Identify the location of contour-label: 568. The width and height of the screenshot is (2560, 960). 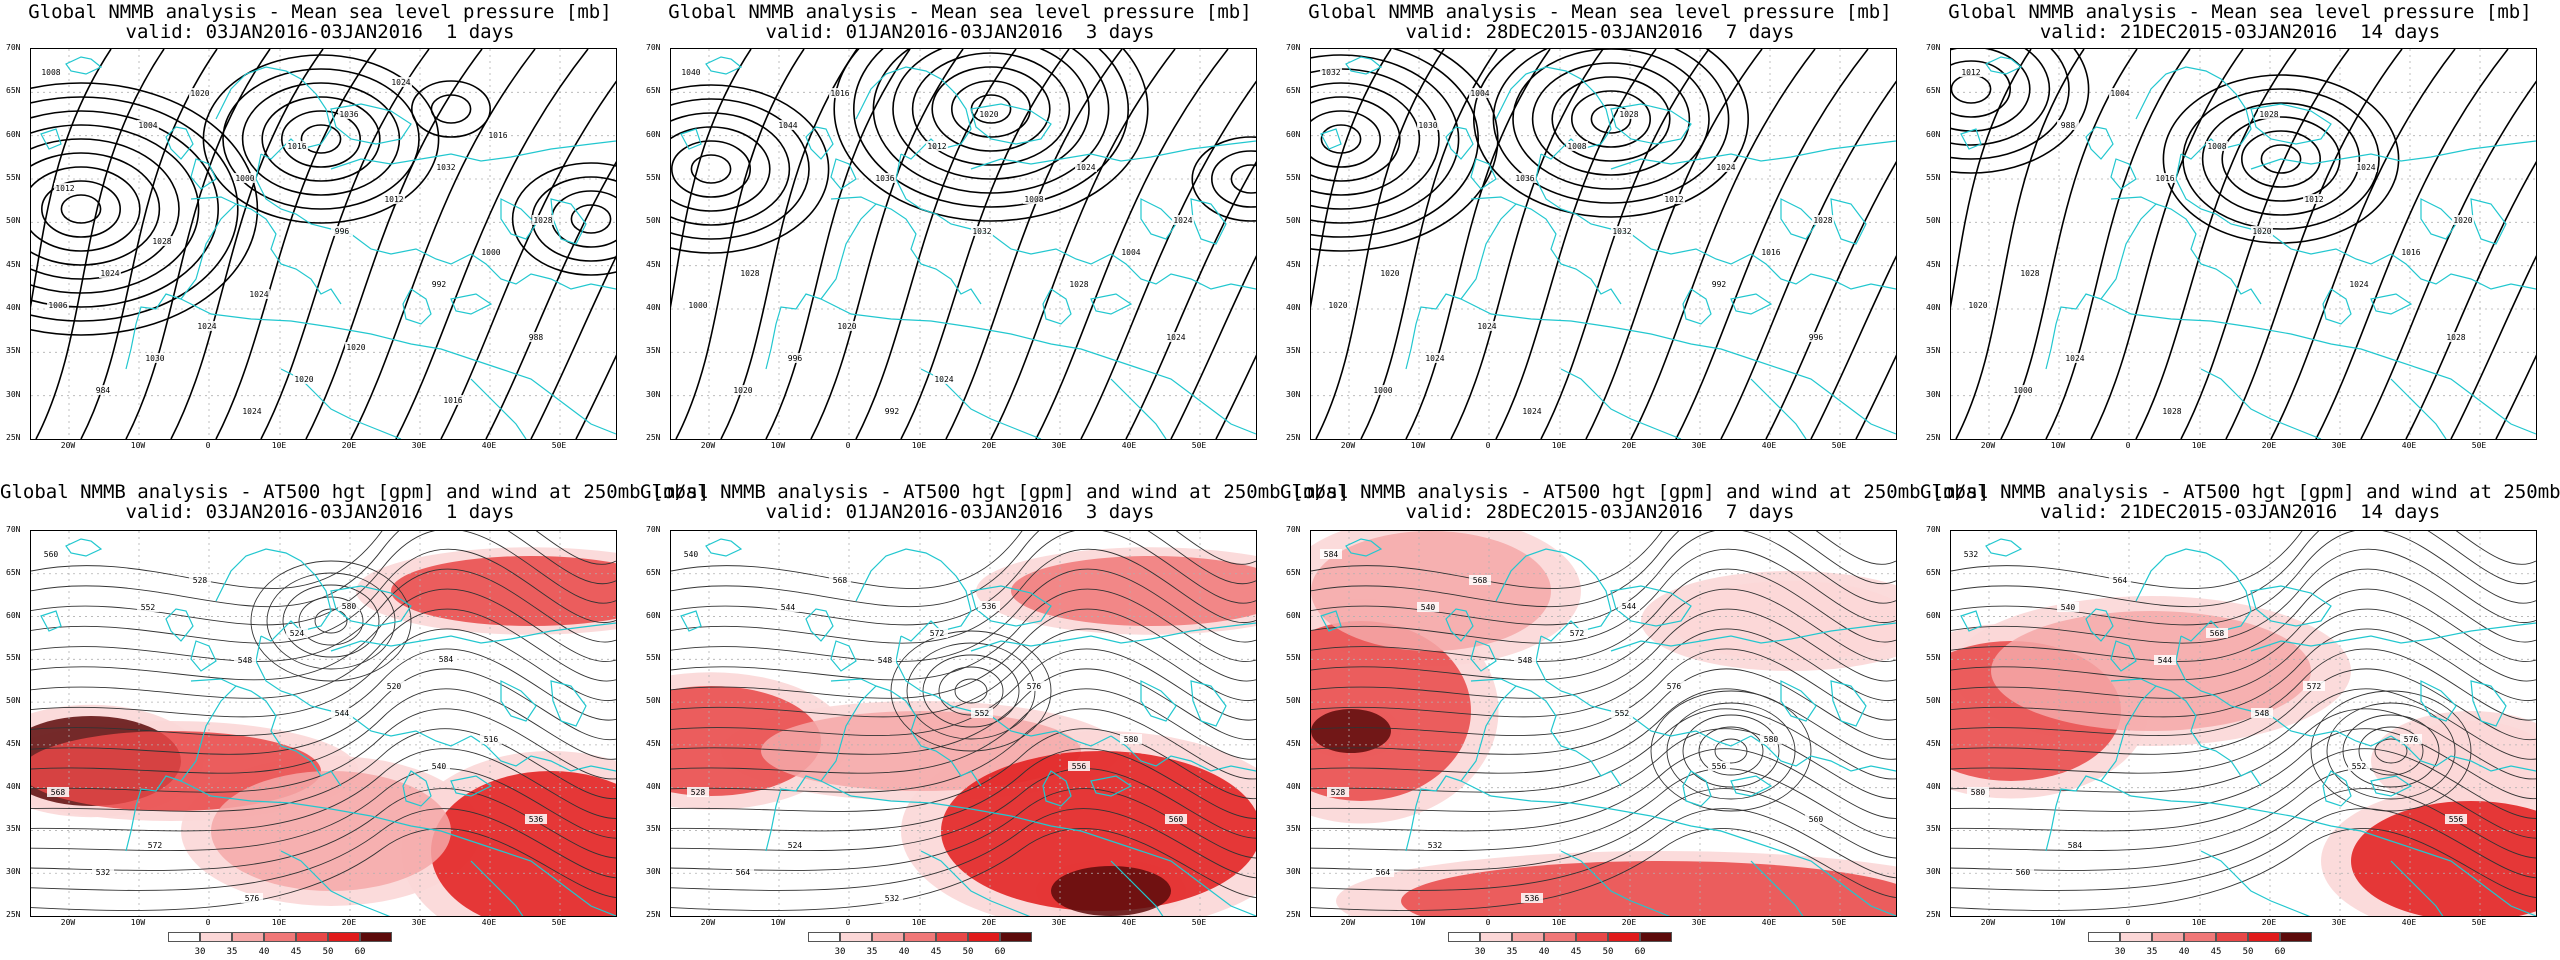
(2217, 633).